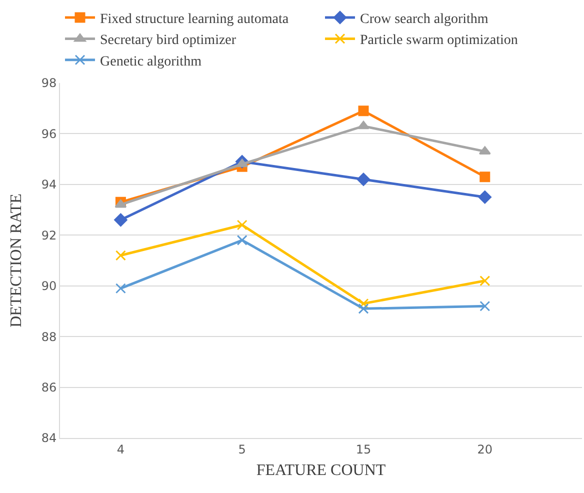  I want to click on y-tick-label: 88, so click(49, 337).